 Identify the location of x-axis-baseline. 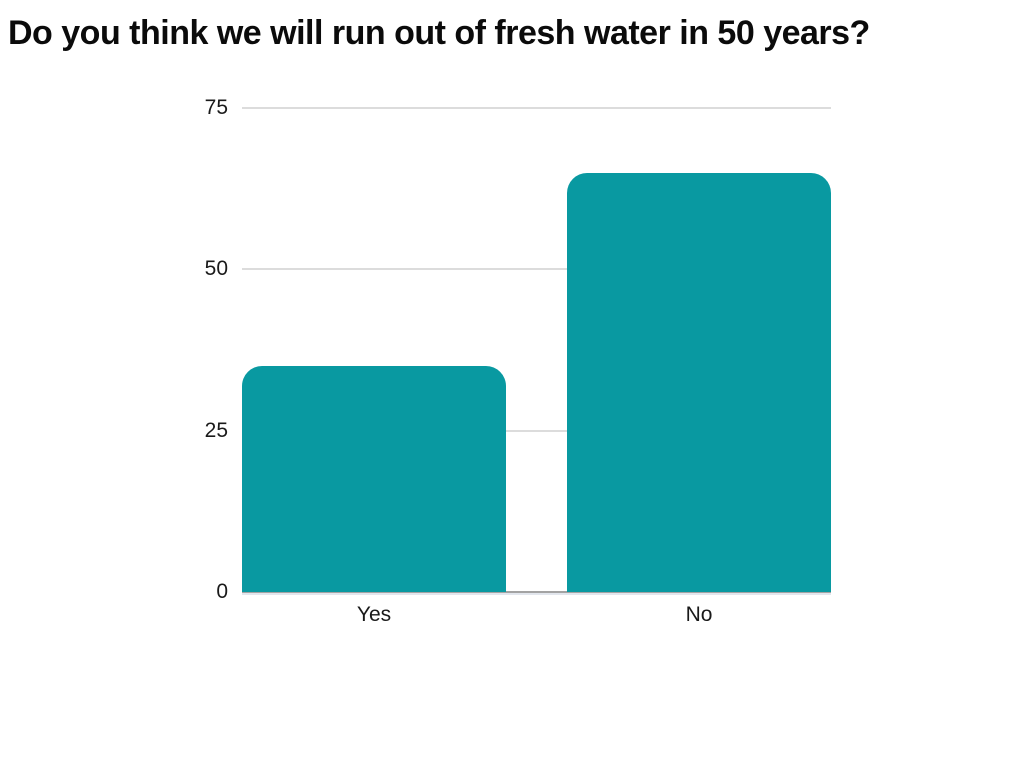
(536, 592).